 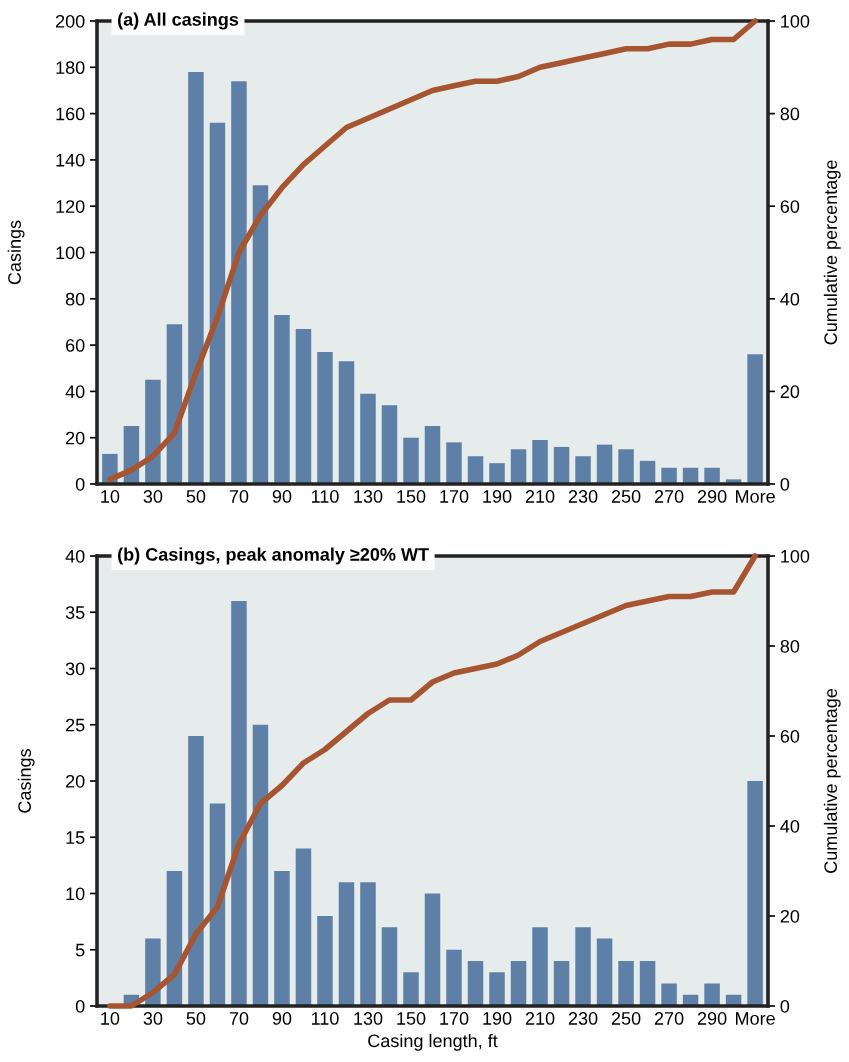 I want to click on y-tick-label: 15, so click(x=75, y=837).